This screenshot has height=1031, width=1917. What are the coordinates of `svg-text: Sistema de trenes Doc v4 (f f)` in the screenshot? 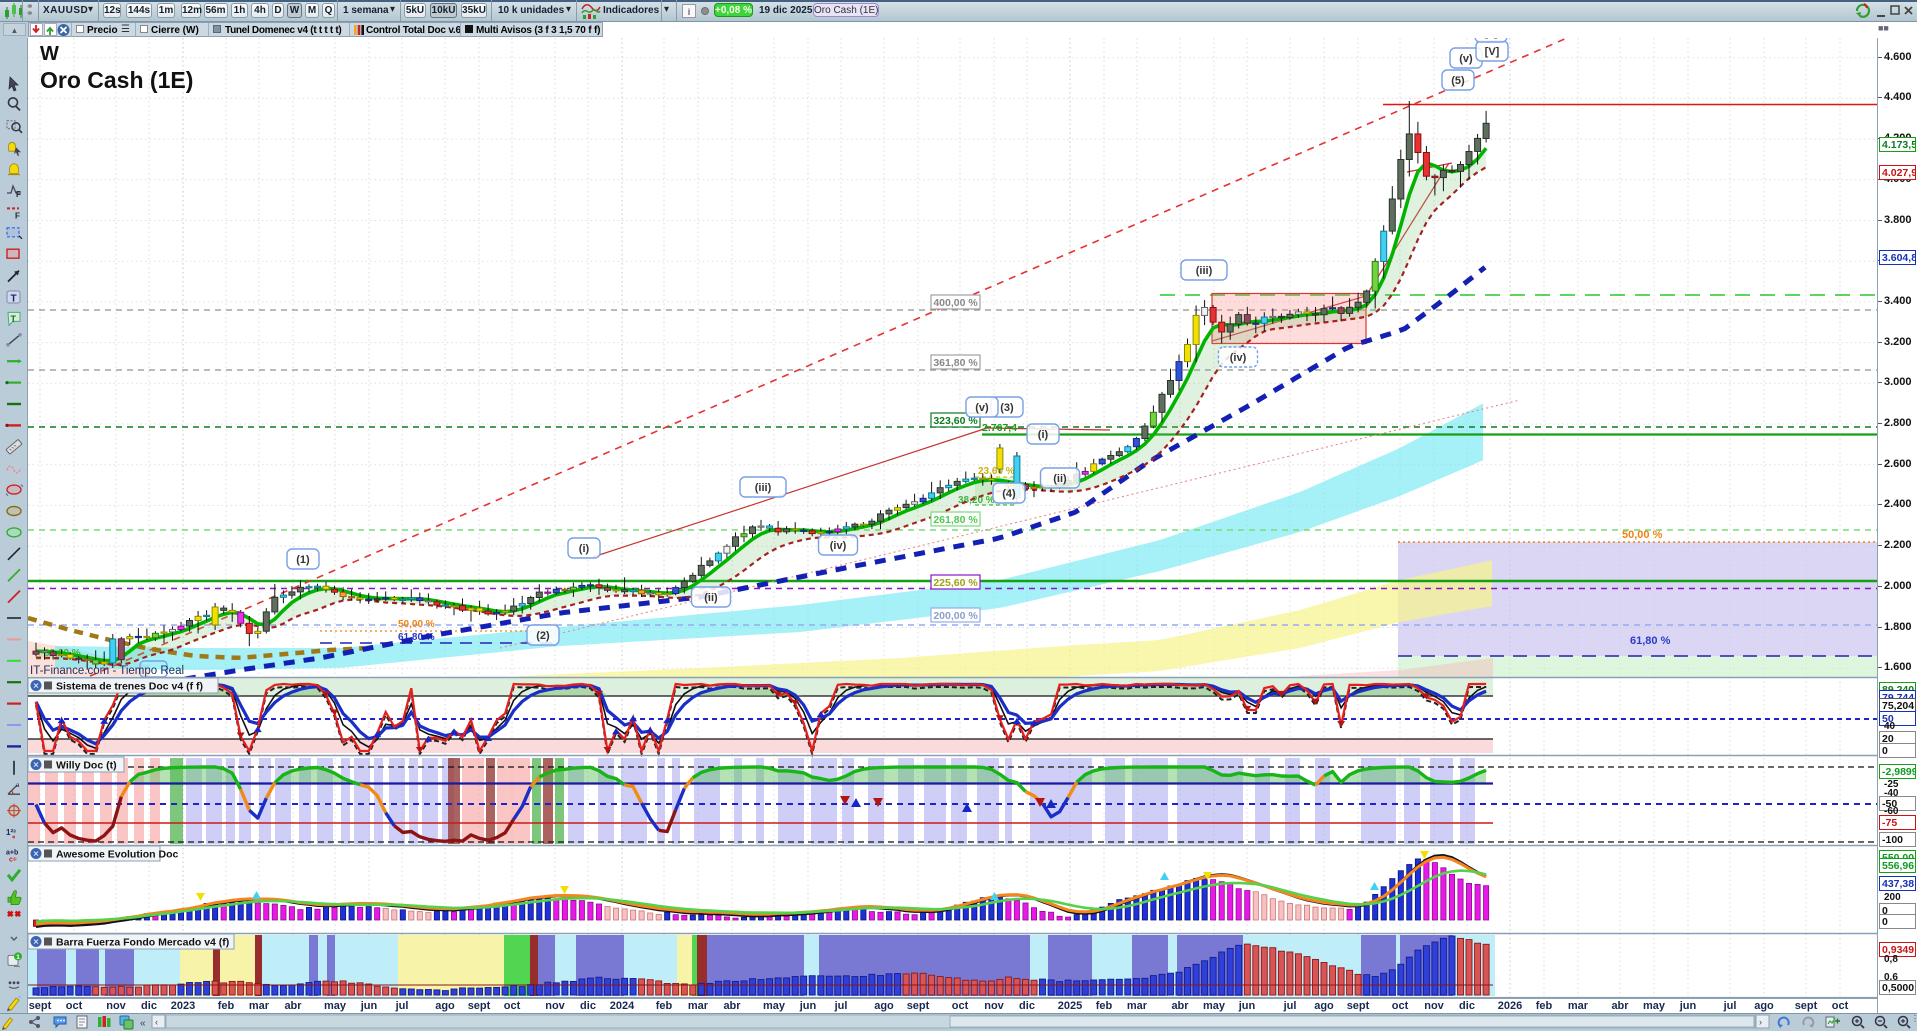 It's located at (129, 687).